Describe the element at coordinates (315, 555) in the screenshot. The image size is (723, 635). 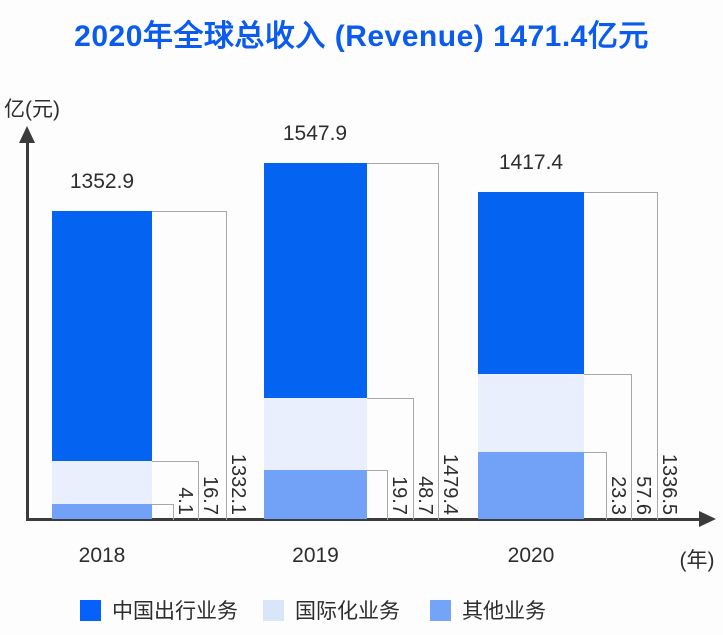
I see `x-tick-2019: 2019` at that location.